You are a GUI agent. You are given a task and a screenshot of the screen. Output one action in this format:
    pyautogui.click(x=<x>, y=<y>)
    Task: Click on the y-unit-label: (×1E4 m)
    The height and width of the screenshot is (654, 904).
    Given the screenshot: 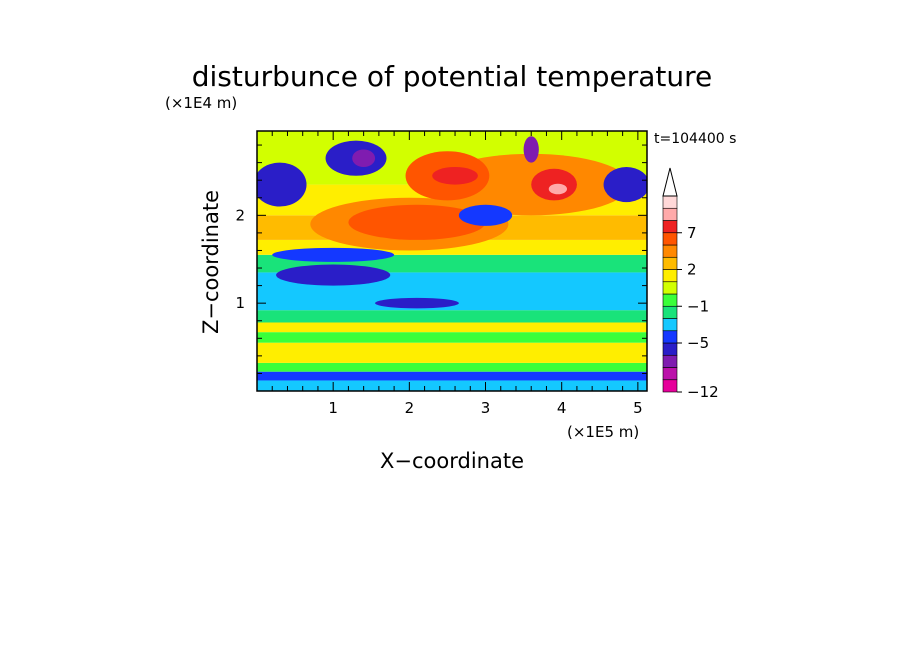 What is the action you would take?
    pyautogui.click(x=201, y=103)
    